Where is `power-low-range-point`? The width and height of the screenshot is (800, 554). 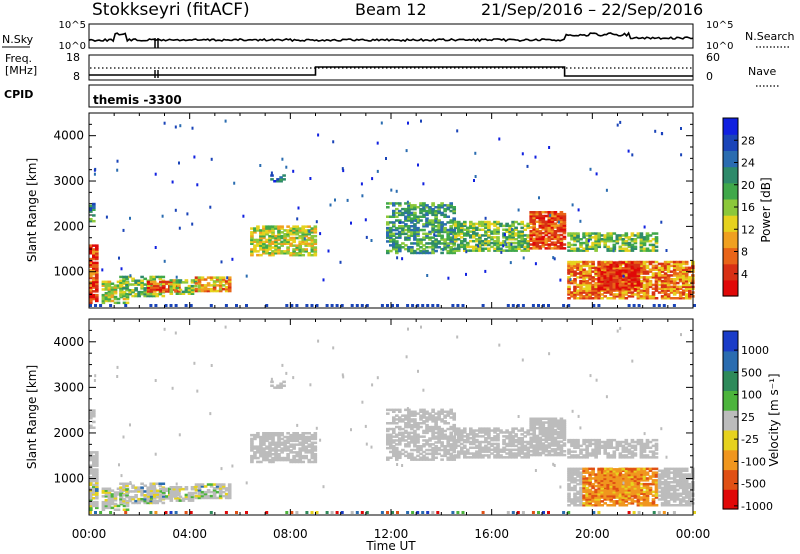 power-low-range-point is located at coordinates (337, 305).